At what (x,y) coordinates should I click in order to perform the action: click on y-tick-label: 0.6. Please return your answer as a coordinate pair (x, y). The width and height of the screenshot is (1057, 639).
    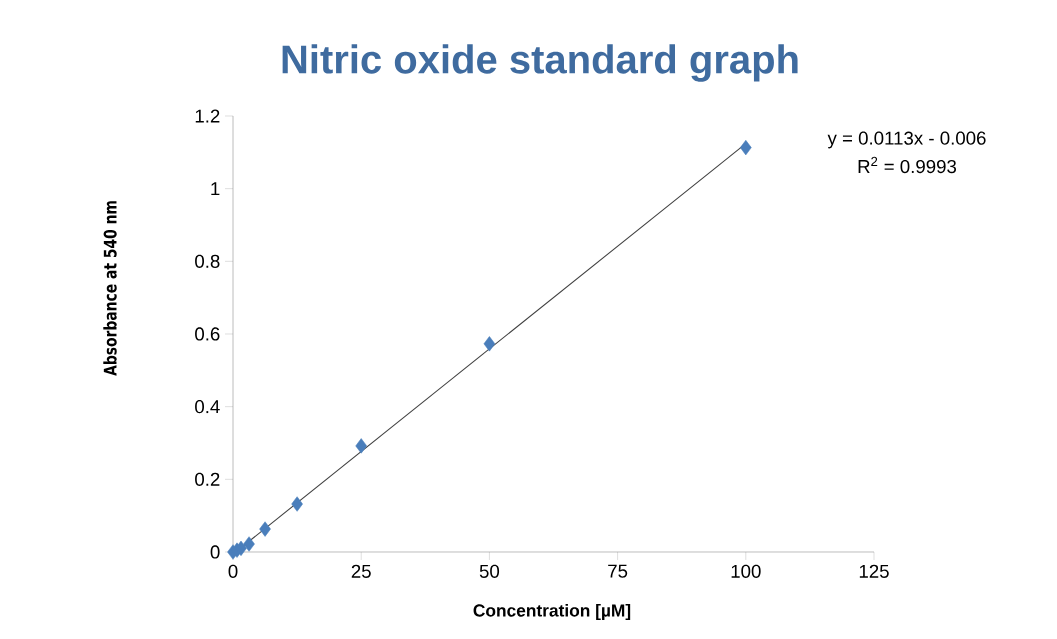
    Looking at the image, I should click on (207, 334).